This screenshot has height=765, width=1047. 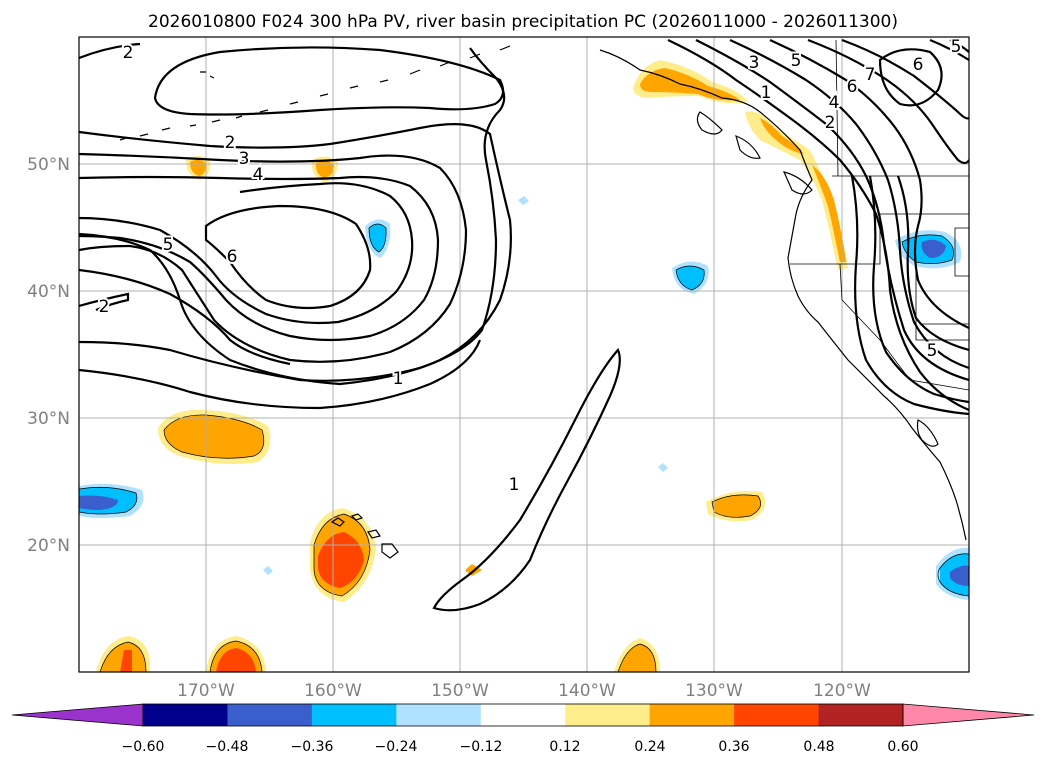 I want to click on latitude-labels: 50°N 40°N 30°N 20°N, so click(x=48, y=355).